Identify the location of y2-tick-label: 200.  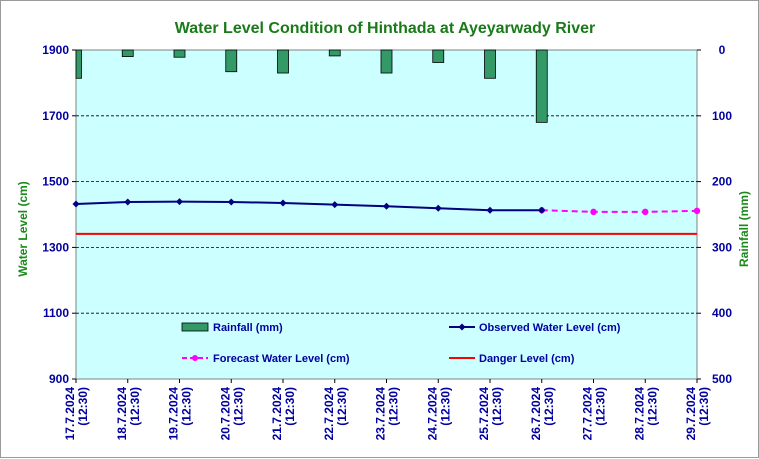
(722, 182).